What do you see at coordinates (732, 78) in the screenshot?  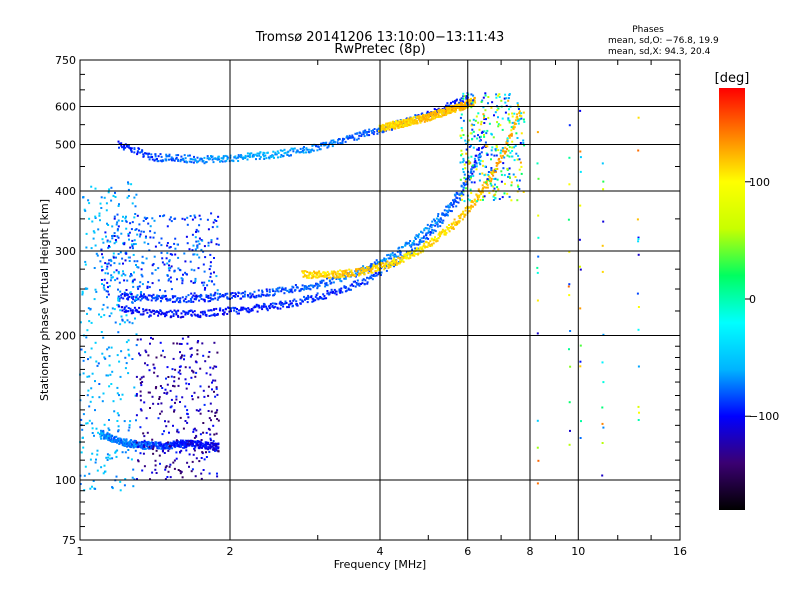 I see `colorbar-label: [deg]` at bounding box center [732, 78].